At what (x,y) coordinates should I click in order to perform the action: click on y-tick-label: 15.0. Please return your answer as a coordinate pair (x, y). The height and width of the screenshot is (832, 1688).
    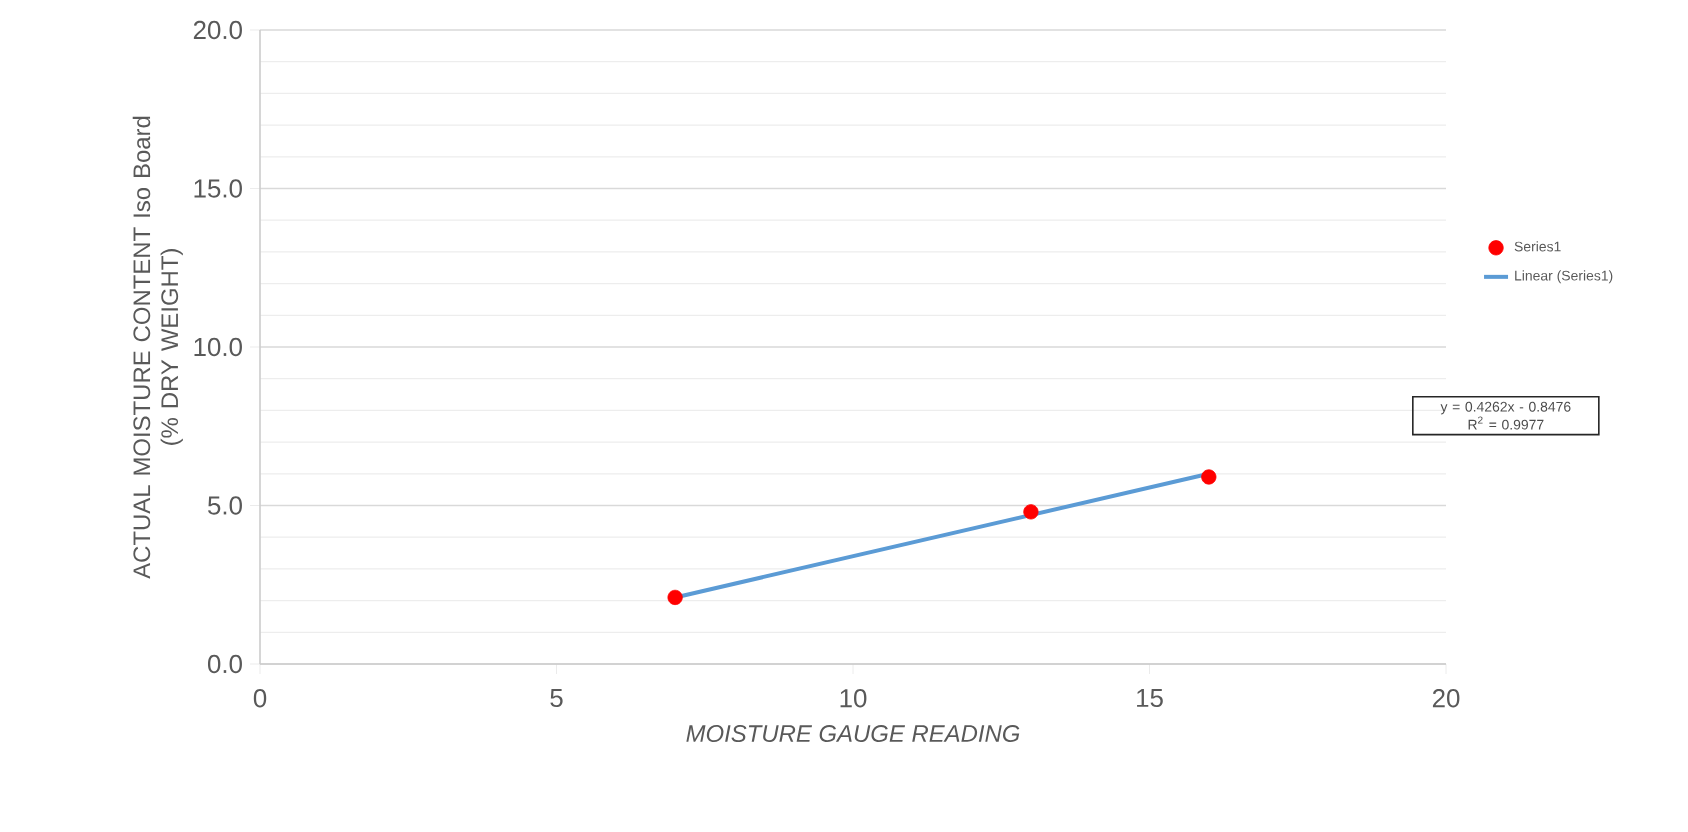
    Looking at the image, I should click on (218, 188).